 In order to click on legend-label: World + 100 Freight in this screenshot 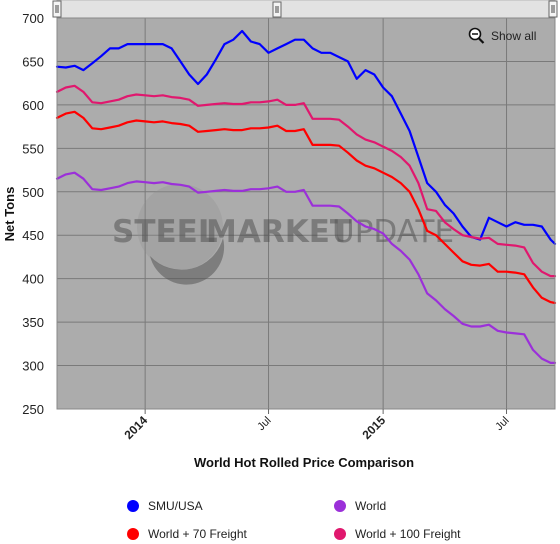, I will do `click(408, 534)`.